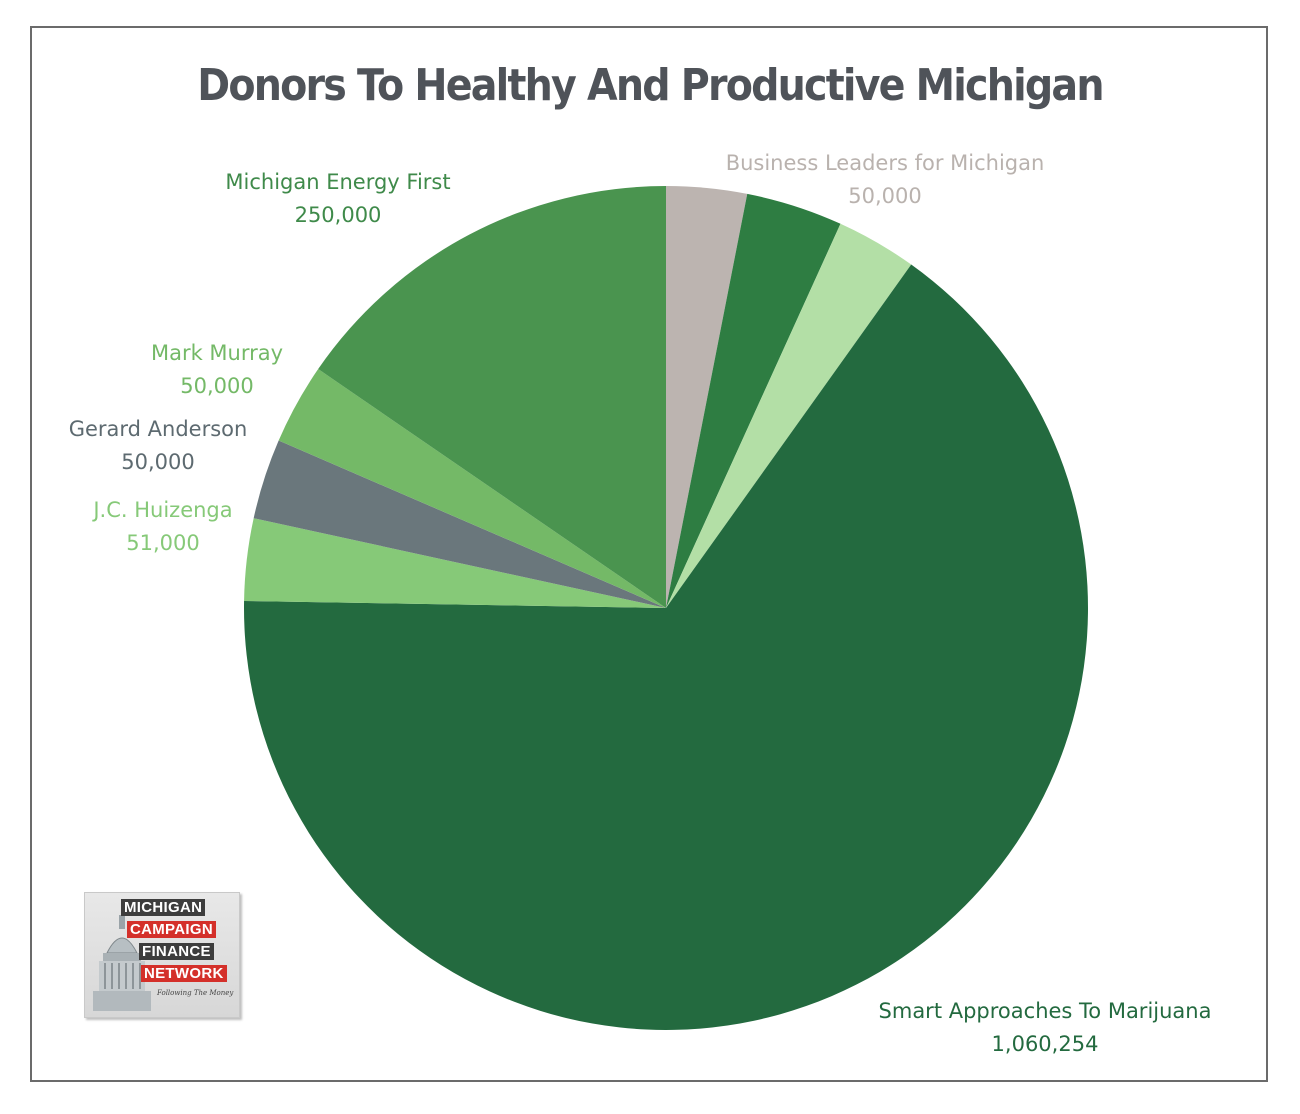 The image size is (1300, 1114). Describe the element at coordinates (162, 543) in the screenshot. I see `slice-value-label: 51,000` at that location.